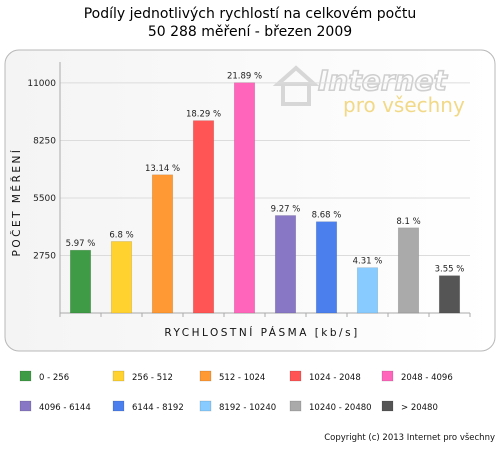 The image size is (500, 450). Describe the element at coordinates (244, 77) in the screenshot. I see `data-label: 21.89 %` at that location.